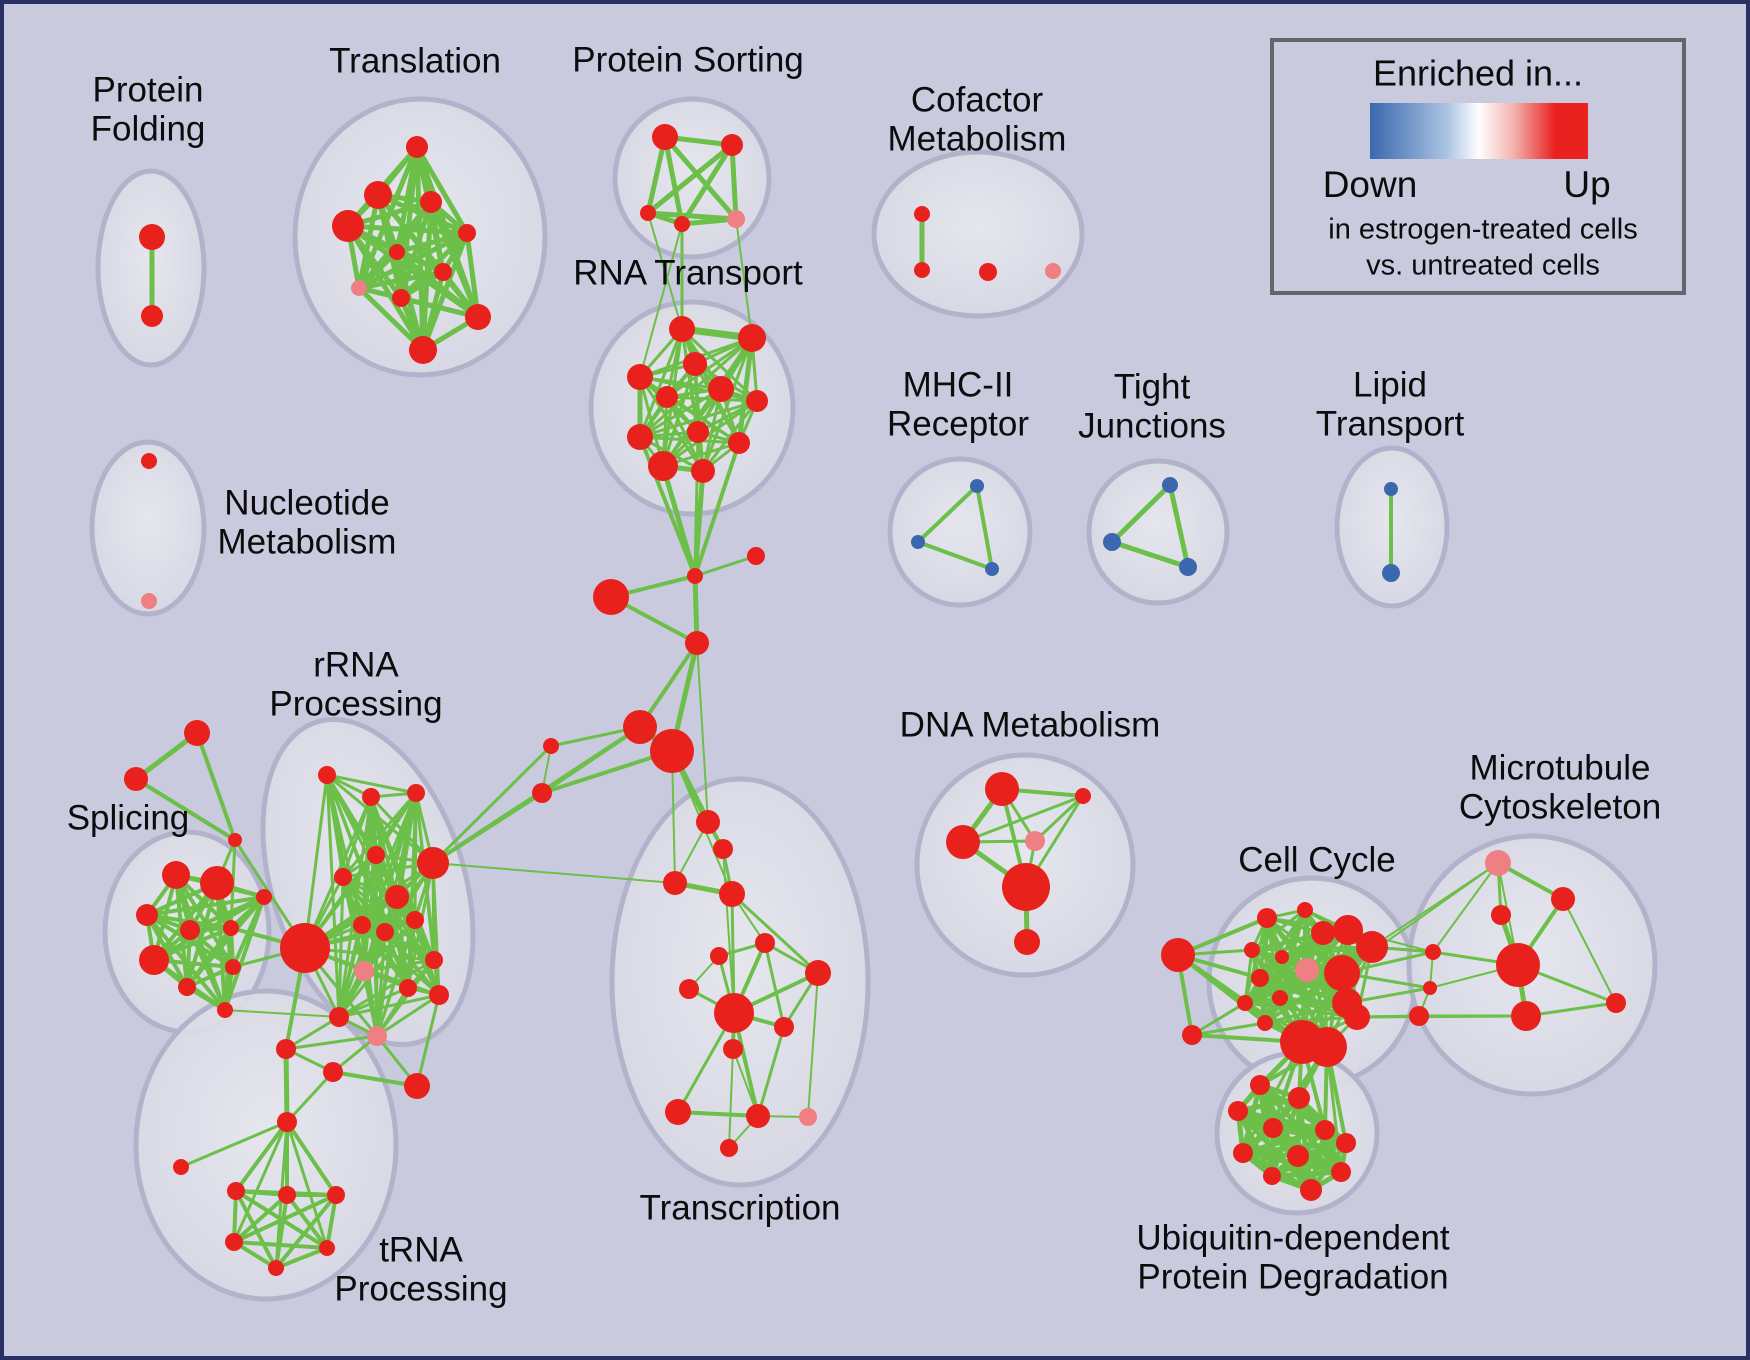 The image size is (1750, 1360). What do you see at coordinates (336, 1195) in the screenshot?
I see `gene-set-node-tc3` at bounding box center [336, 1195].